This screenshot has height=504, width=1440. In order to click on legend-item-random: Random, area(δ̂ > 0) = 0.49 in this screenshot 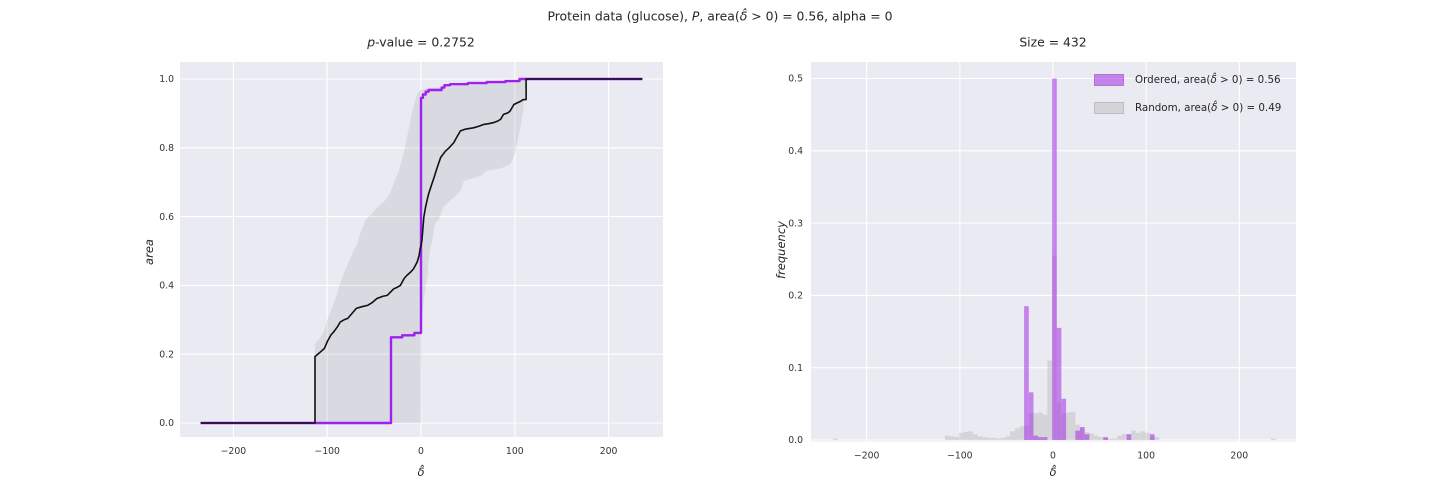, I will do `click(1187, 107)`.